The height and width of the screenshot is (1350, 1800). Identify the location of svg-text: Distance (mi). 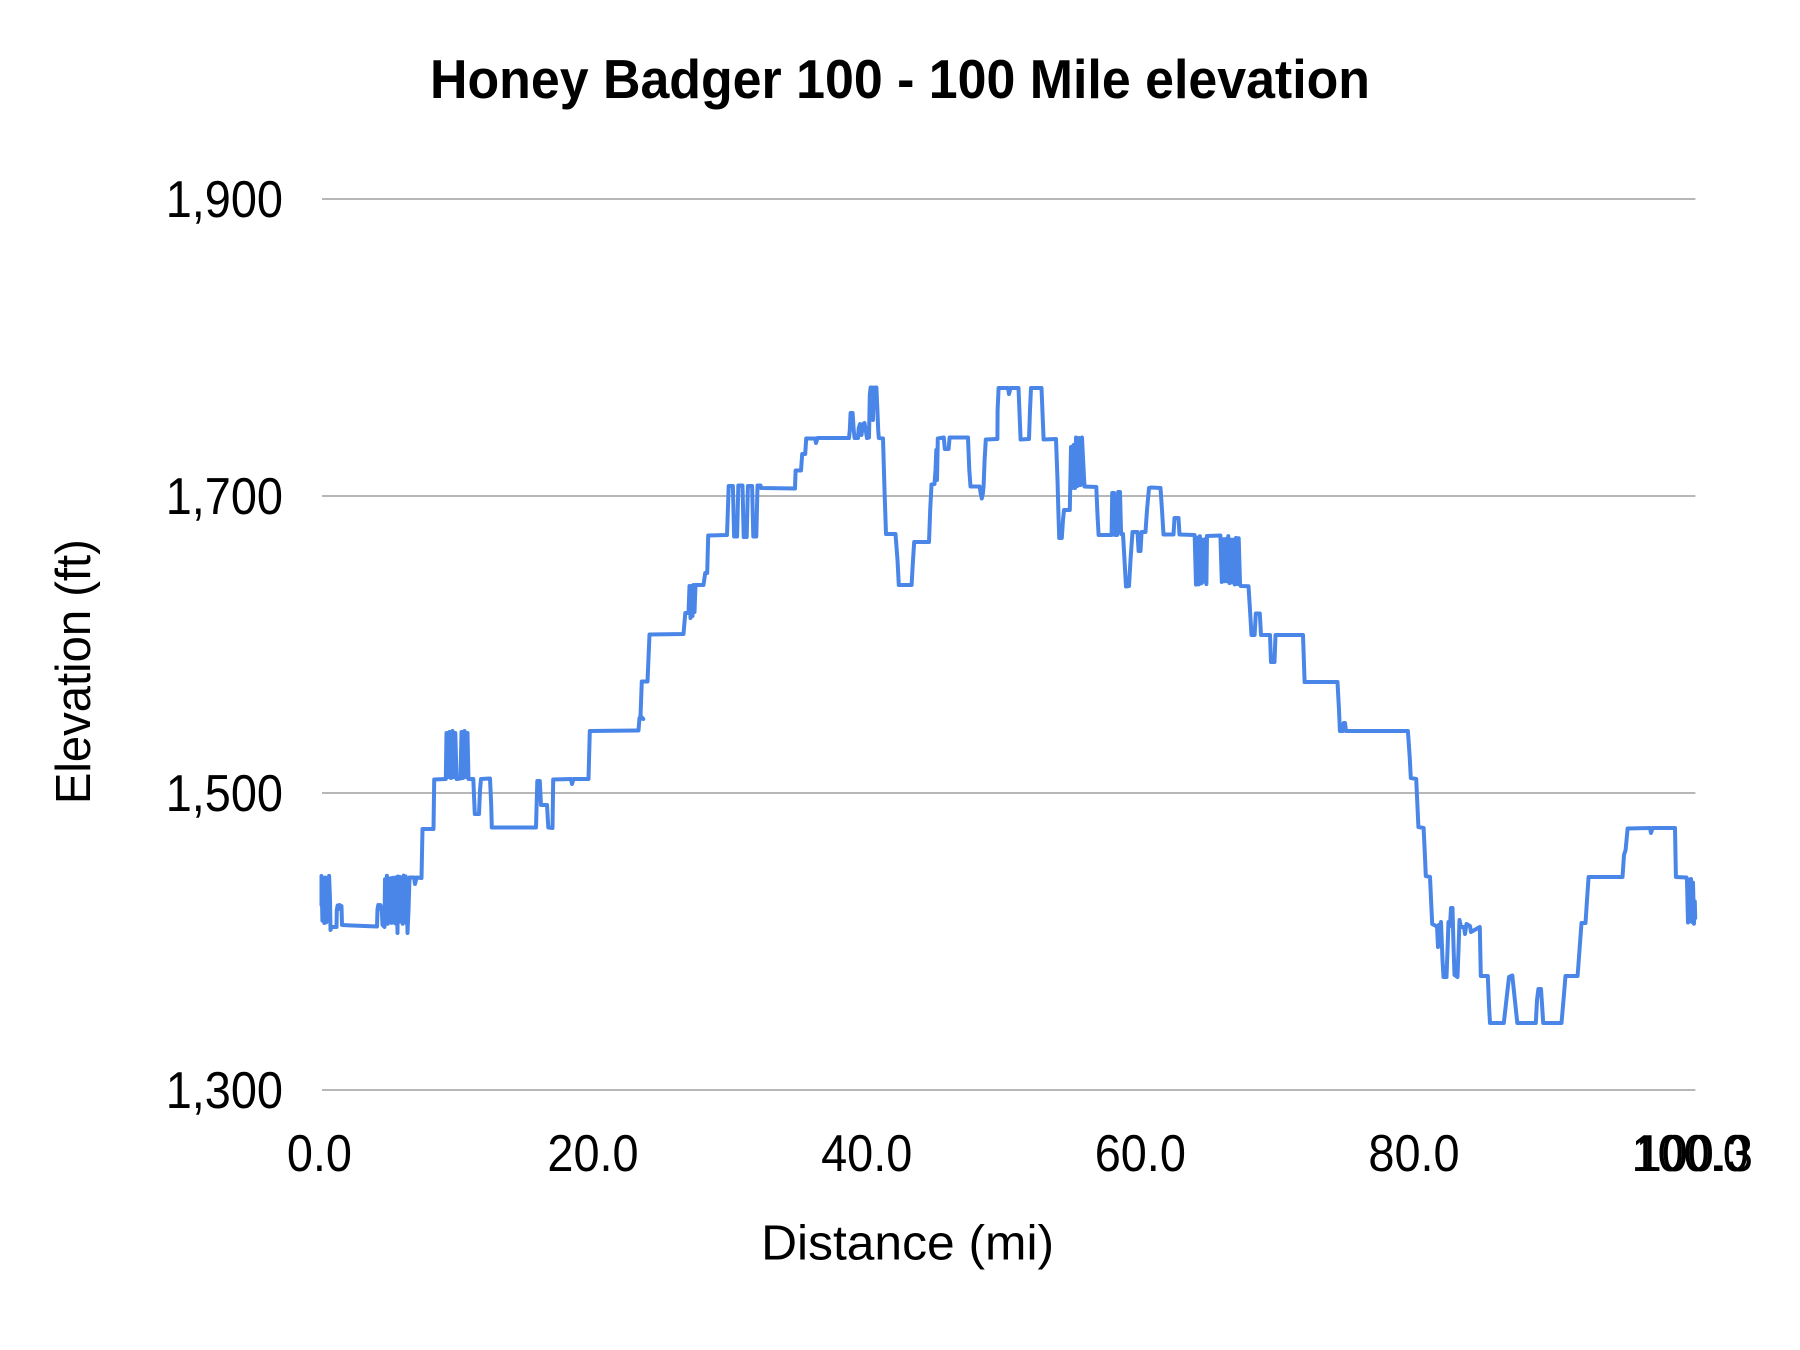
(907, 1244).